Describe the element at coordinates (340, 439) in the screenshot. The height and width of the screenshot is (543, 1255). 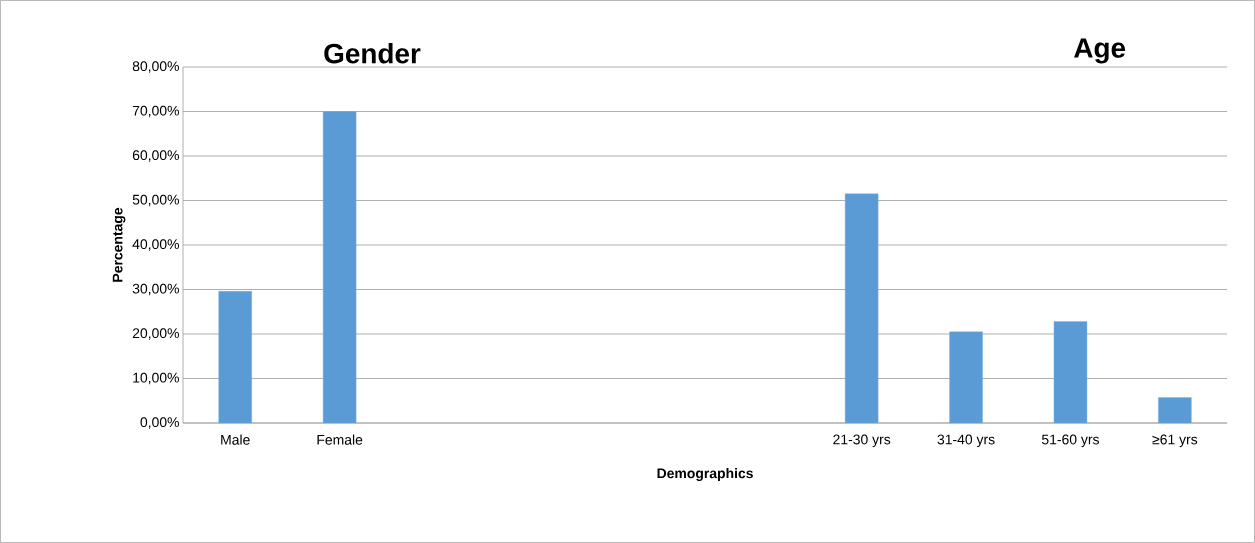
I see `x-tick-label: Female` at that location.